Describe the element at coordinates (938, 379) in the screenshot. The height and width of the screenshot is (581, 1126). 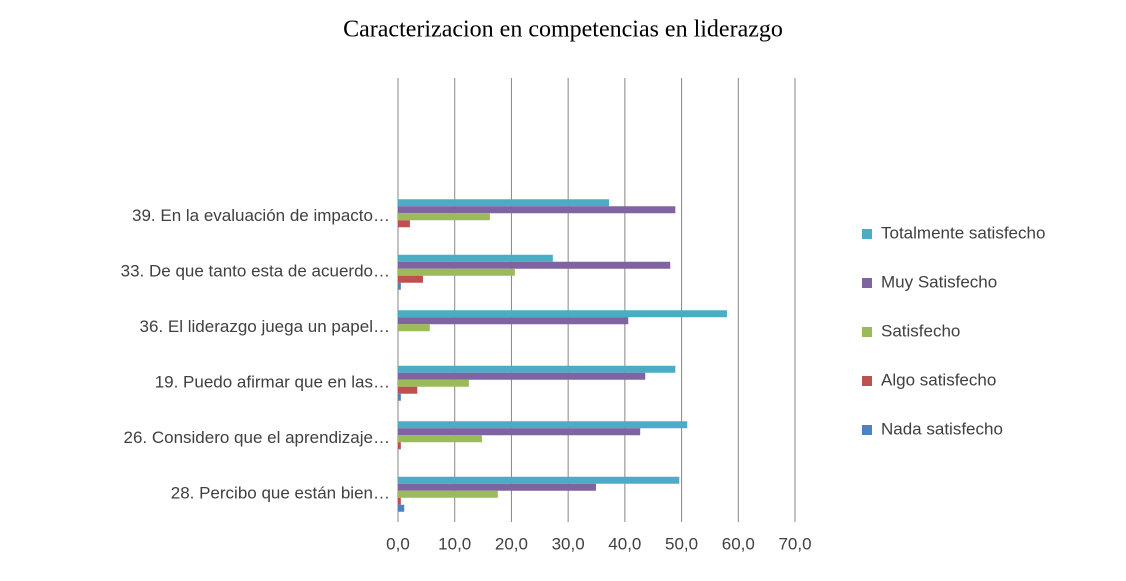
I see `legend-label: Algo satisfecho` at that location.